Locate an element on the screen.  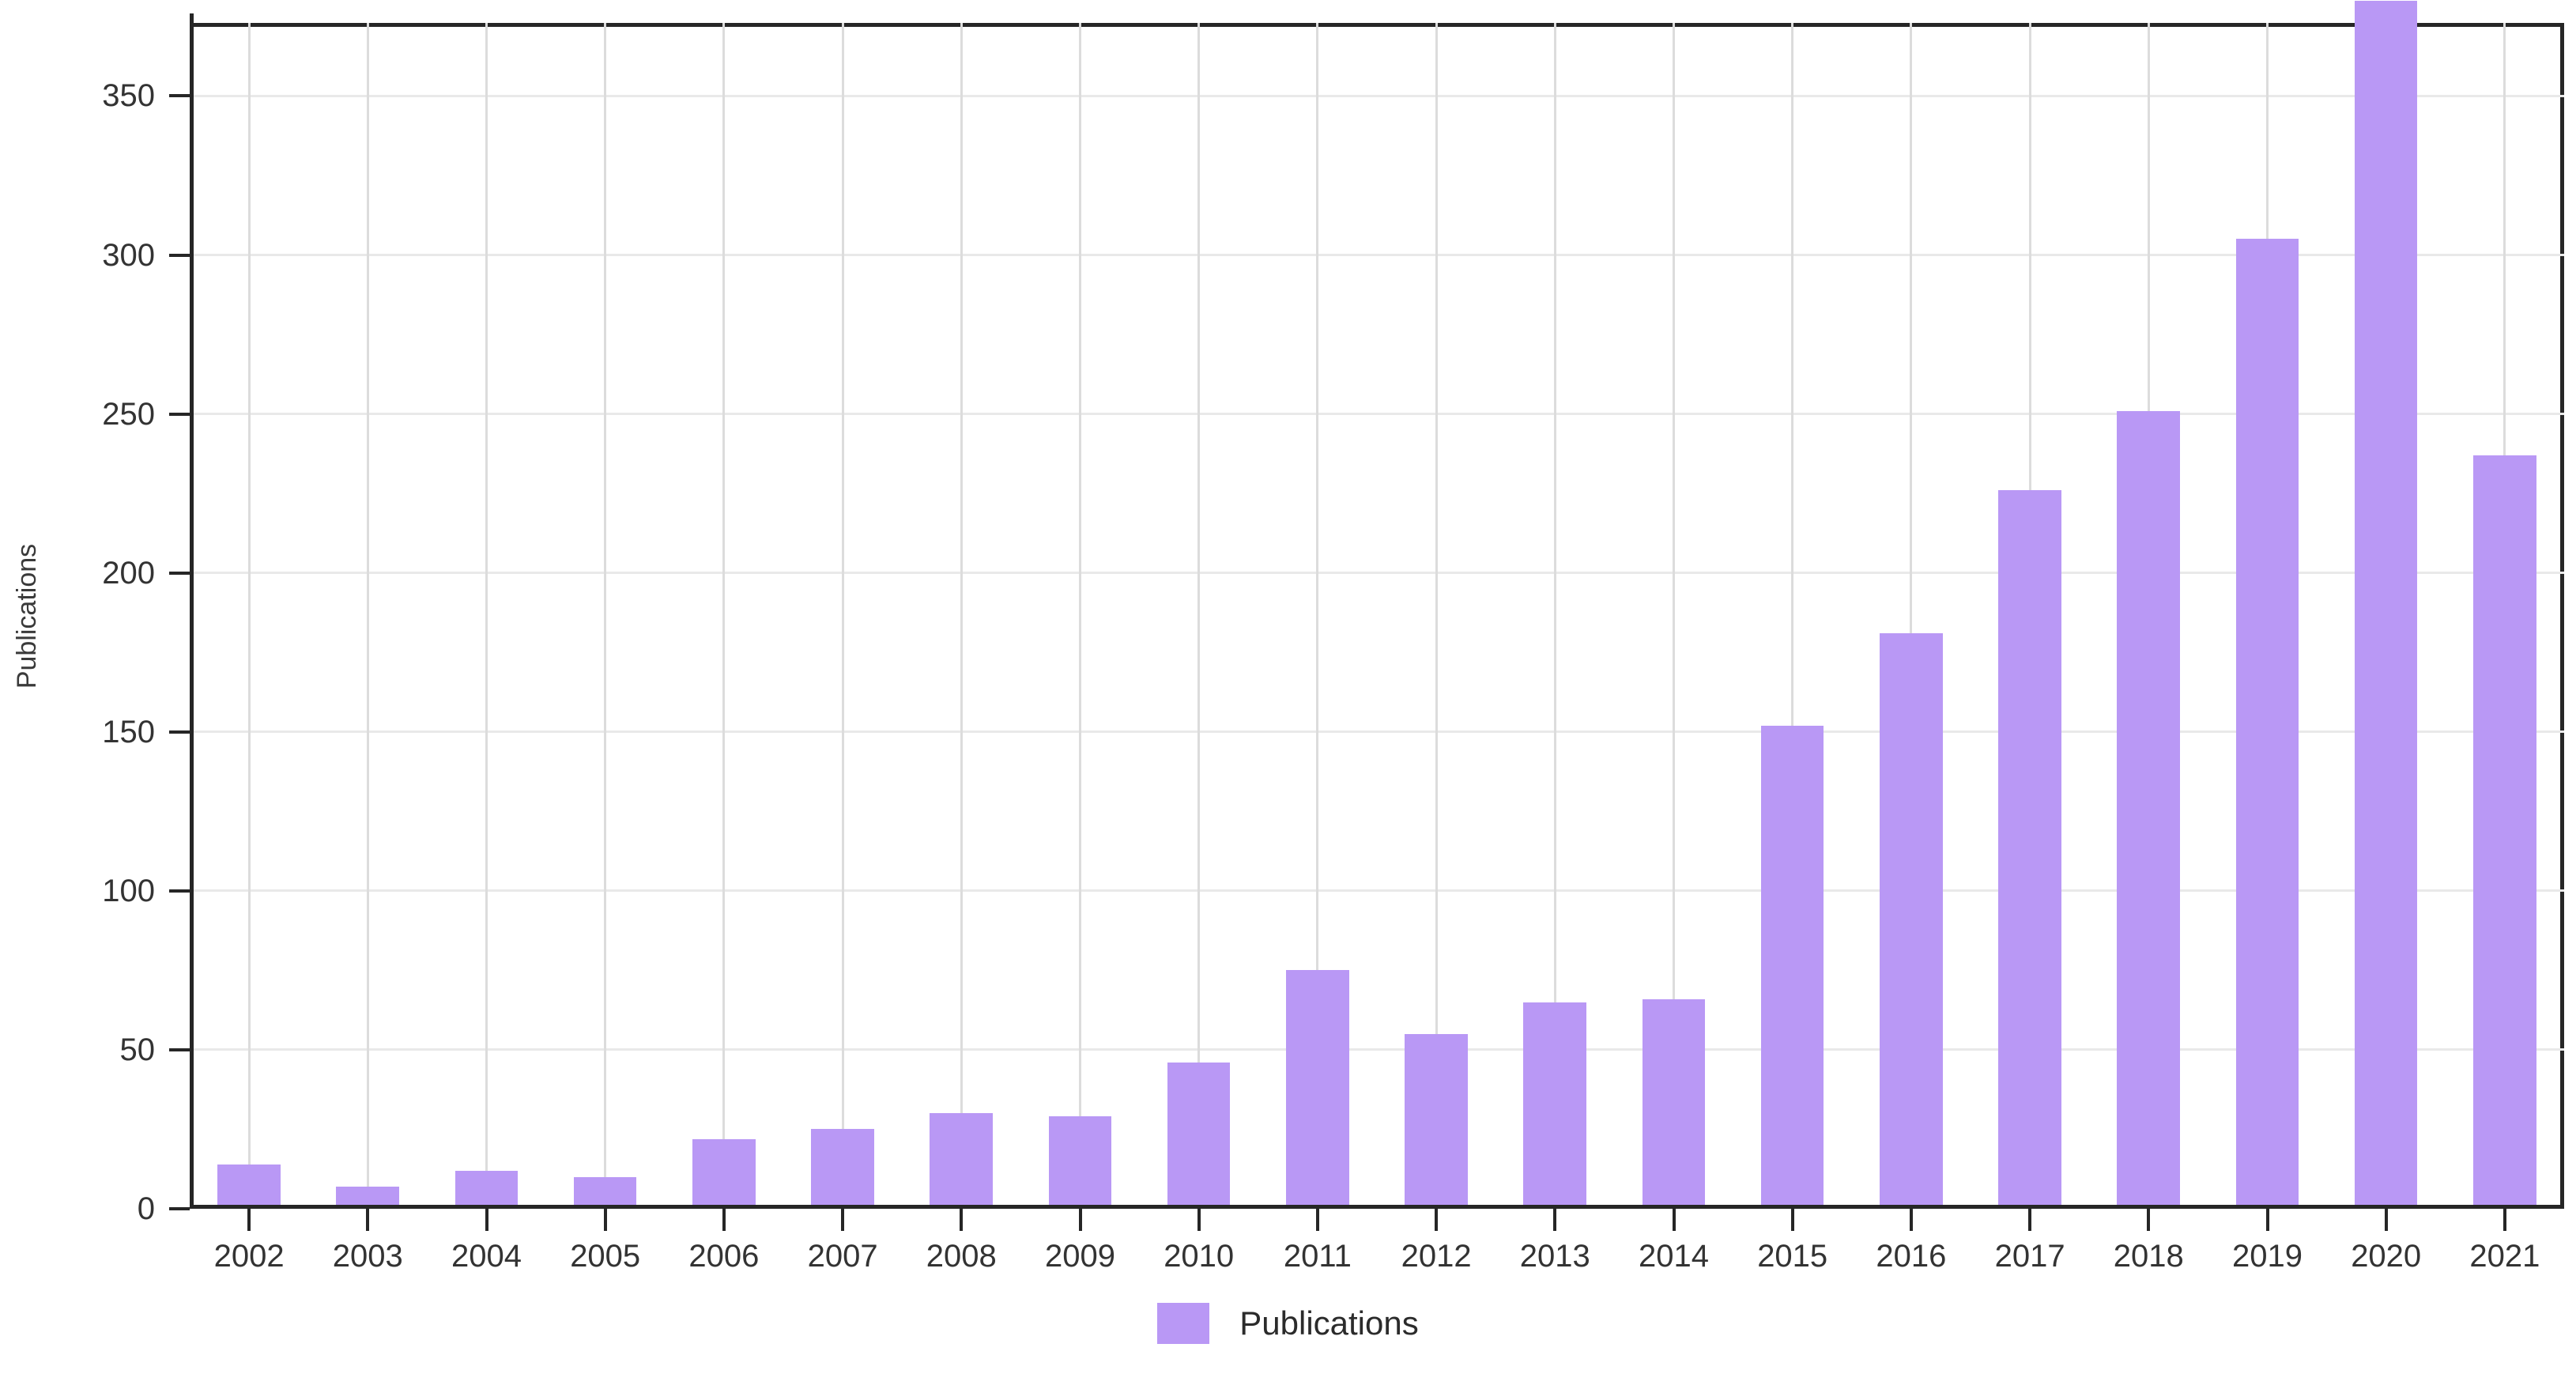
legend-label: Publications is located at coordinates (1329, 1323).